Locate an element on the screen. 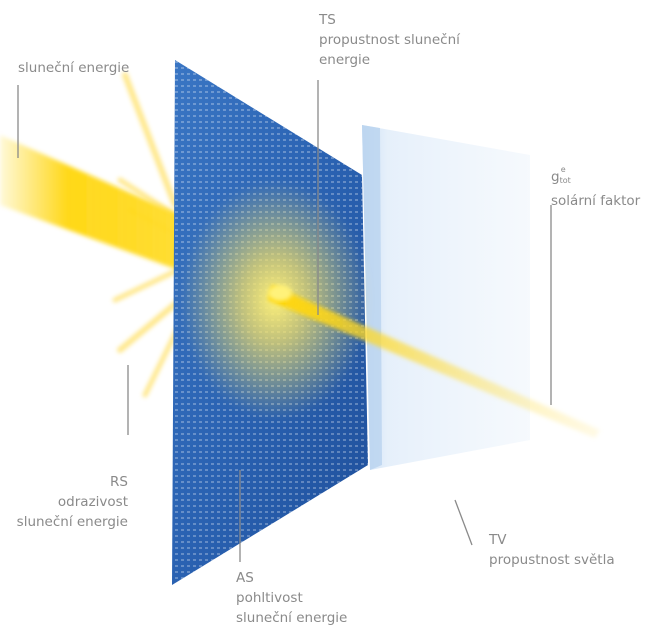  label-as: AS pohltivost sluneční energie is located at coordinates (291, 598).